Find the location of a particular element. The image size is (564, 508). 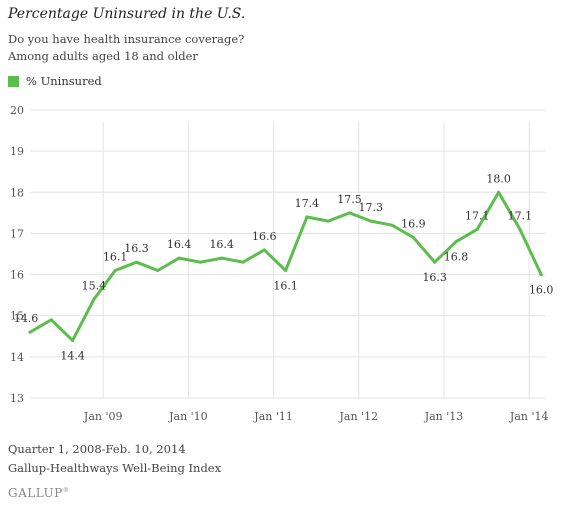

gallup-logo: GALLUP® is located at coordinates (39, 493).